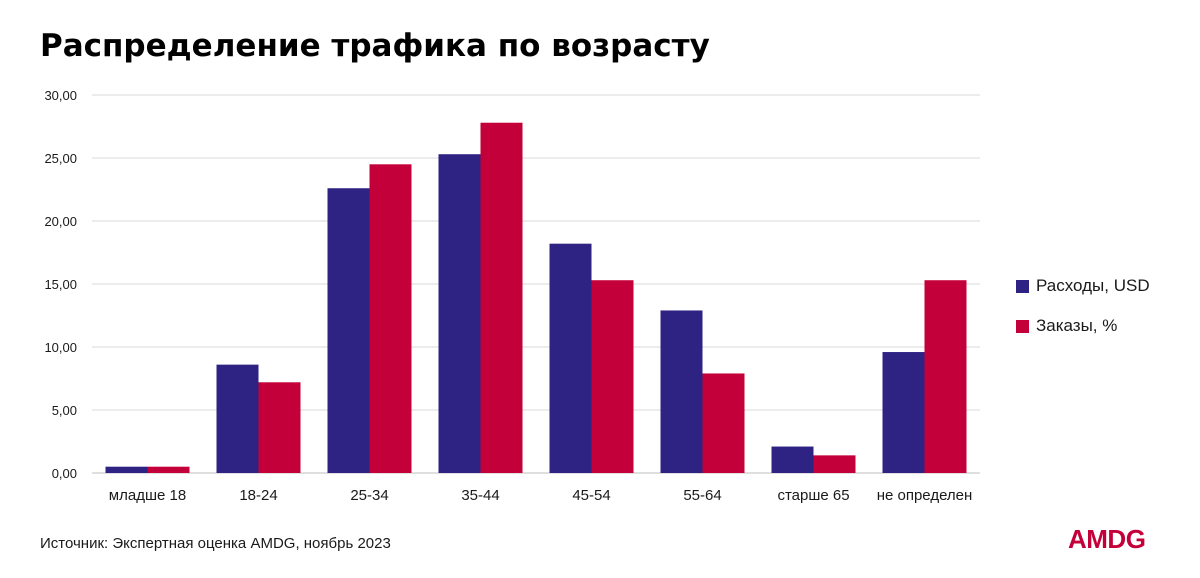 This screenshot has height=578, width=1200. Describe the element at coordinates (1022, 286) in the screenshot. I see `legend-swatch-expenses` at that location.